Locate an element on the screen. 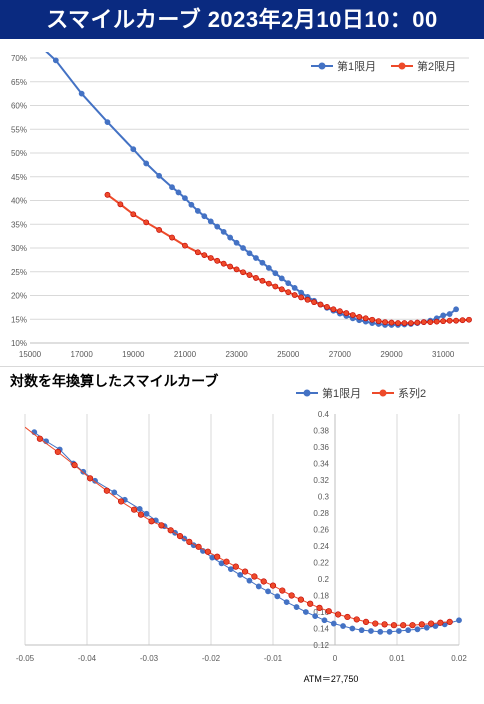  x-tick-label: -0.05 is located at coordinates (25, 658).